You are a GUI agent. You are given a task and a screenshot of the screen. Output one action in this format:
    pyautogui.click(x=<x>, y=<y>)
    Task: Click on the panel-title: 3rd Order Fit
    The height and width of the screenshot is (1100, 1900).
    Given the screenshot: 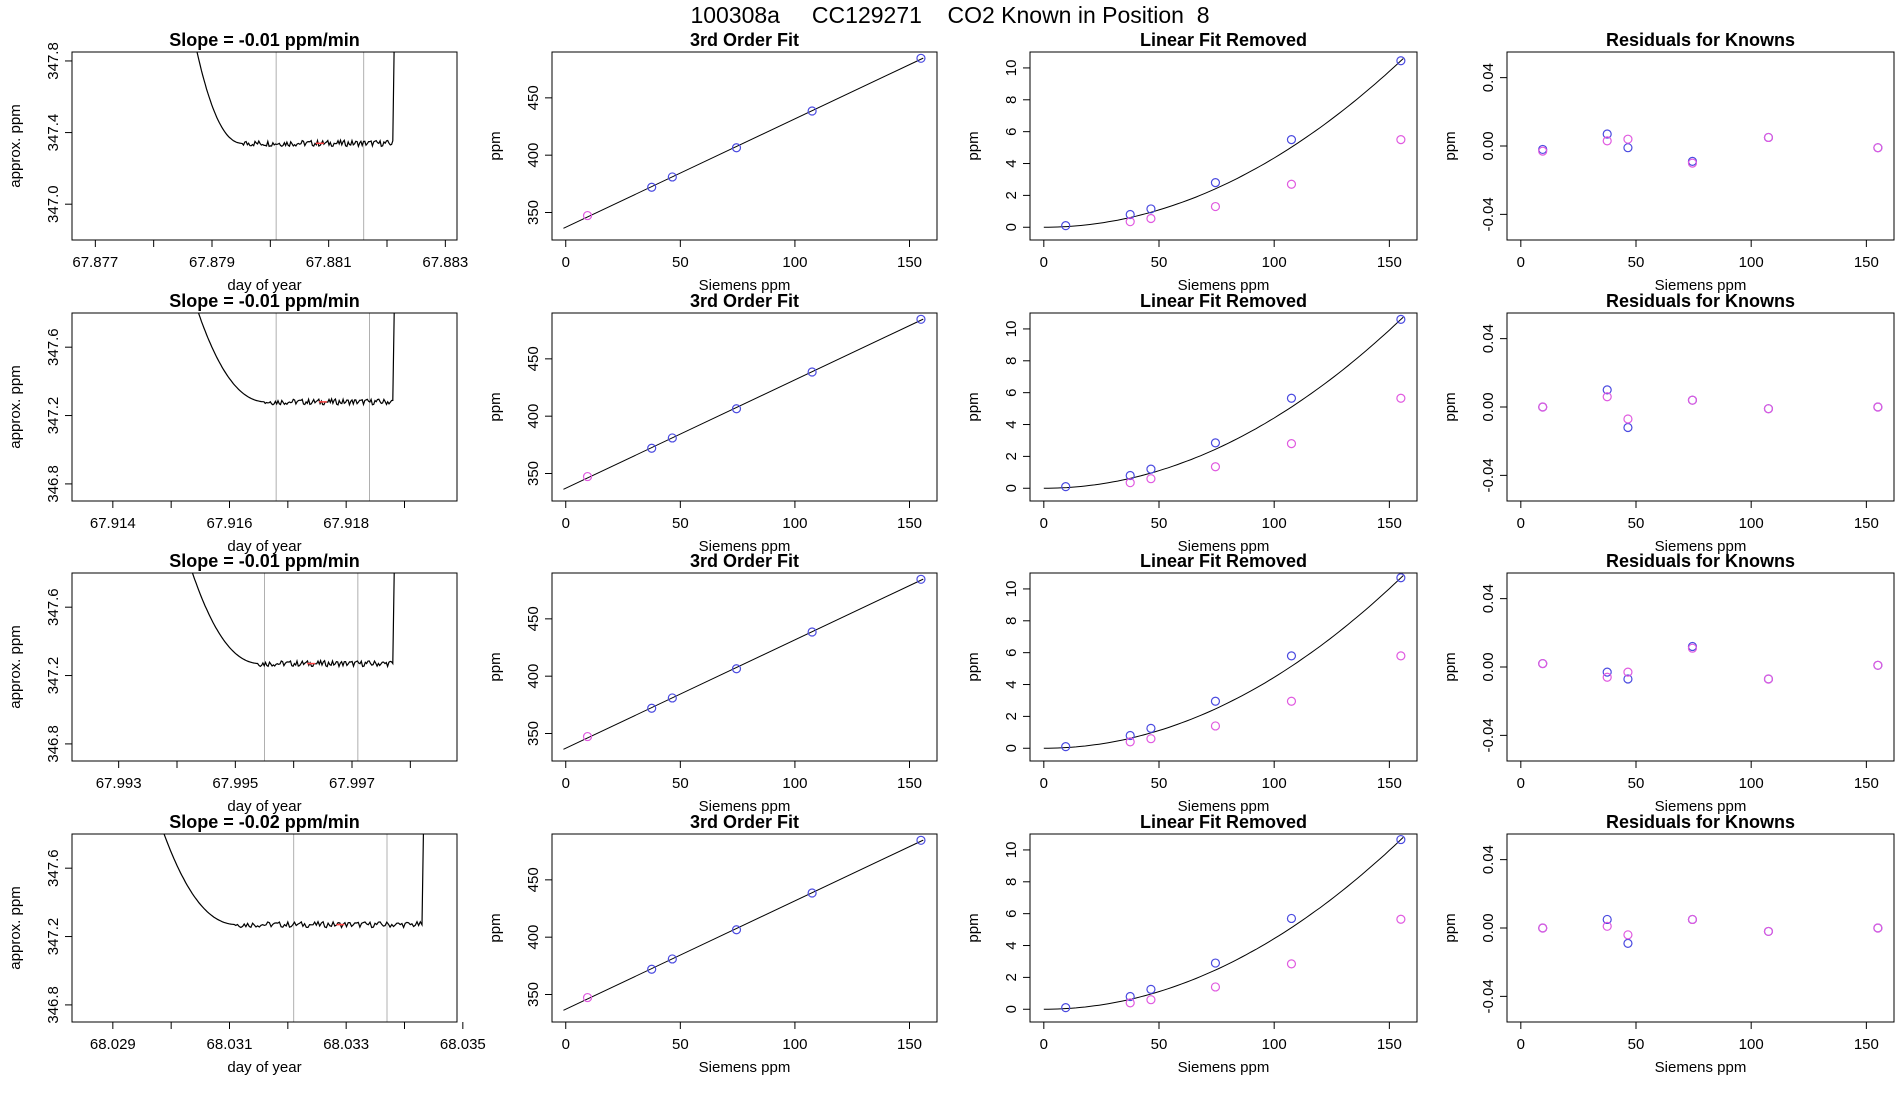 What is the action you would take?
    pyautogui.click(x=744, y=822)
    